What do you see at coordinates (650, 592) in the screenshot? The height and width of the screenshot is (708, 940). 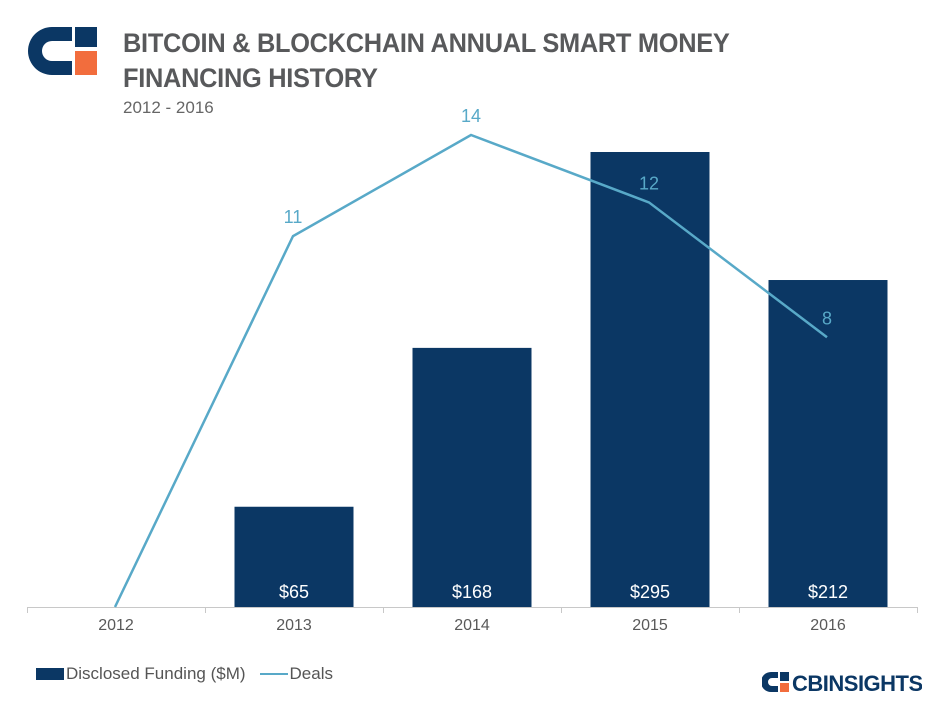 I see `bar-label-2015: $295` at bounding box center [650, 592].